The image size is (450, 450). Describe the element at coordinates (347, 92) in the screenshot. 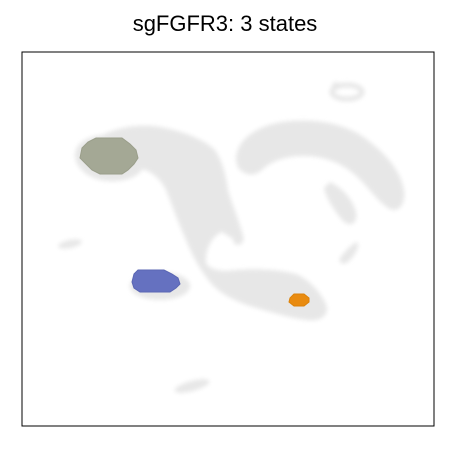

I see `background-cluster-ring` at that location.